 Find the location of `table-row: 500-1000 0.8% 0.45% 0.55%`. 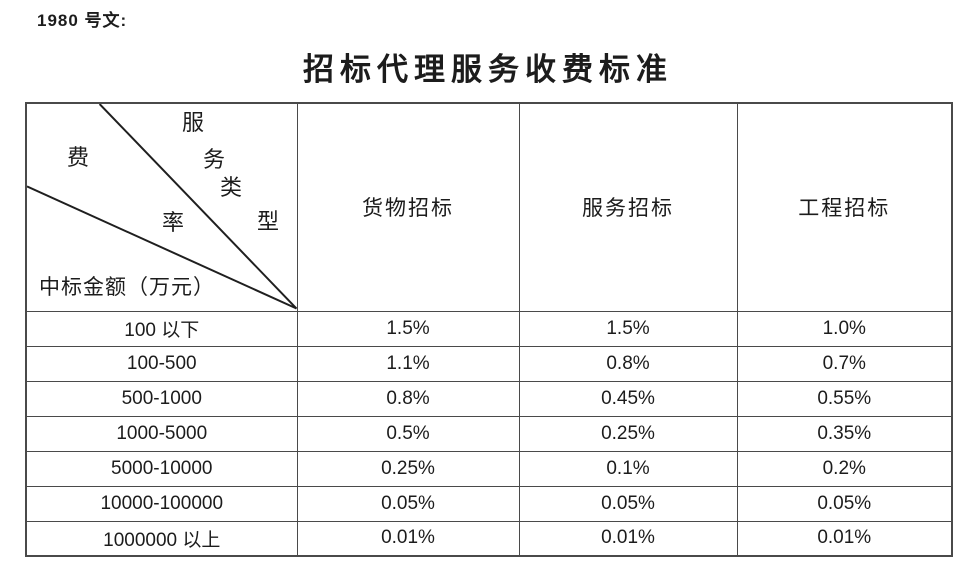

table-row: 500-1000 0.8% 0.45% 0.55% is located at coordinates (489, 398).